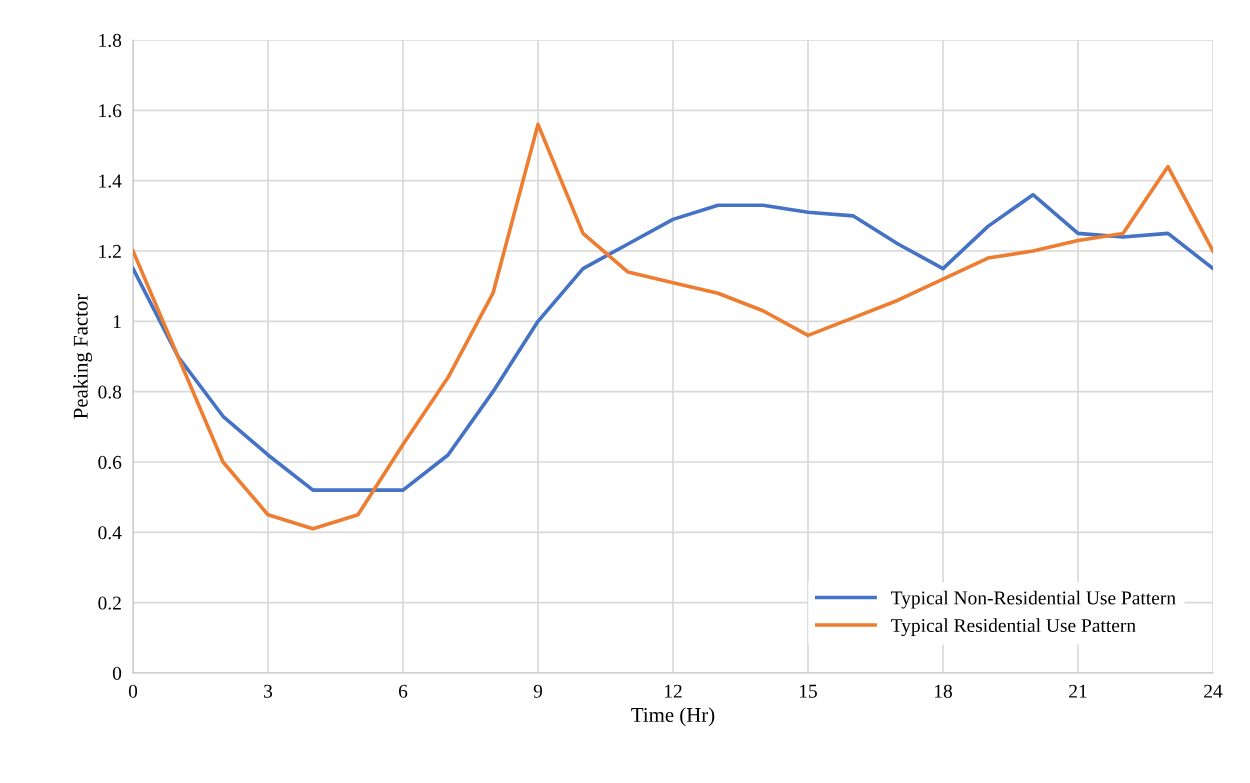 The height and width of the screenshot is (783, 1250). I want to click on y-tick-label: 1.6, so click(110, 111).